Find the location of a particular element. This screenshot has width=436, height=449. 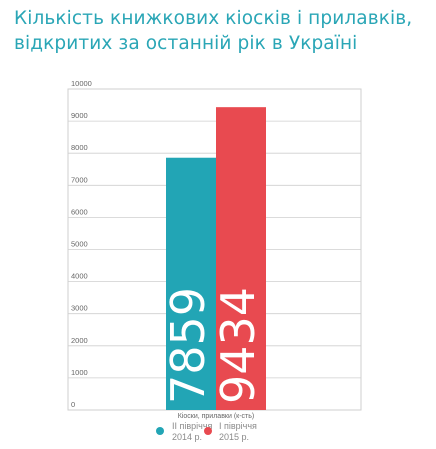

chart-title-line-2: відкритих за останній рік в Україні is located at coordinates (186, 43).